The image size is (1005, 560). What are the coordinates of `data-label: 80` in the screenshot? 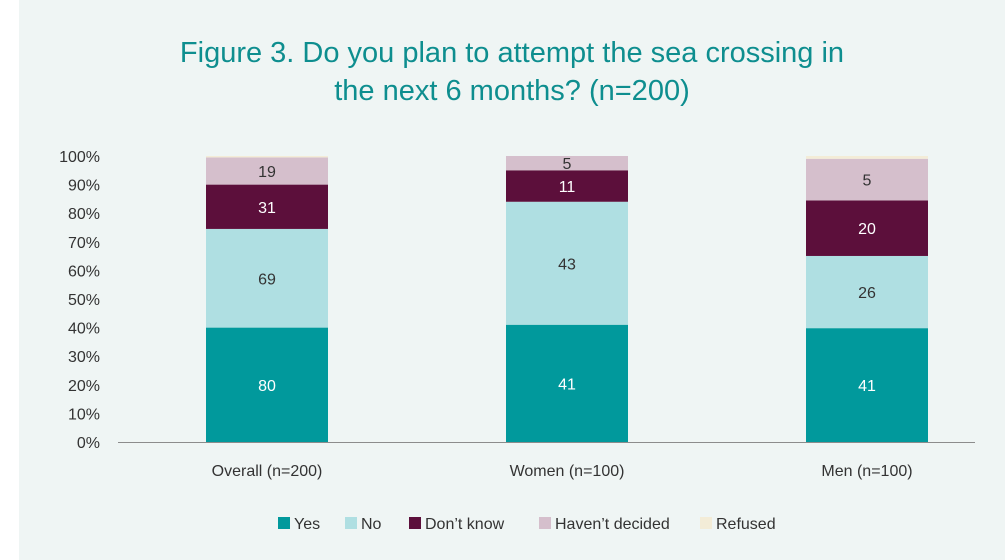 It's located at (267, 386).